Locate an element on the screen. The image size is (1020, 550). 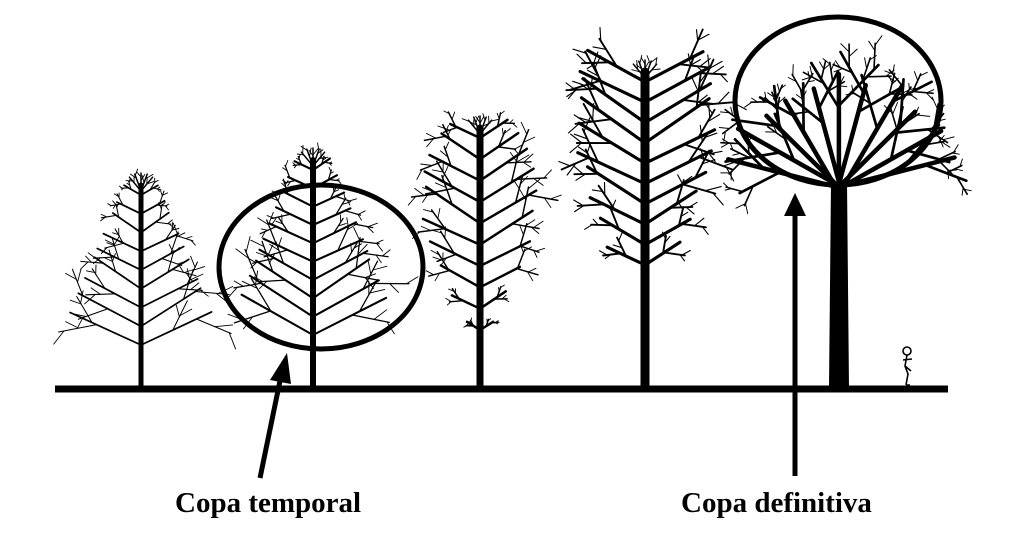
temporary-crown-circle is located at coordinates (321, 267).